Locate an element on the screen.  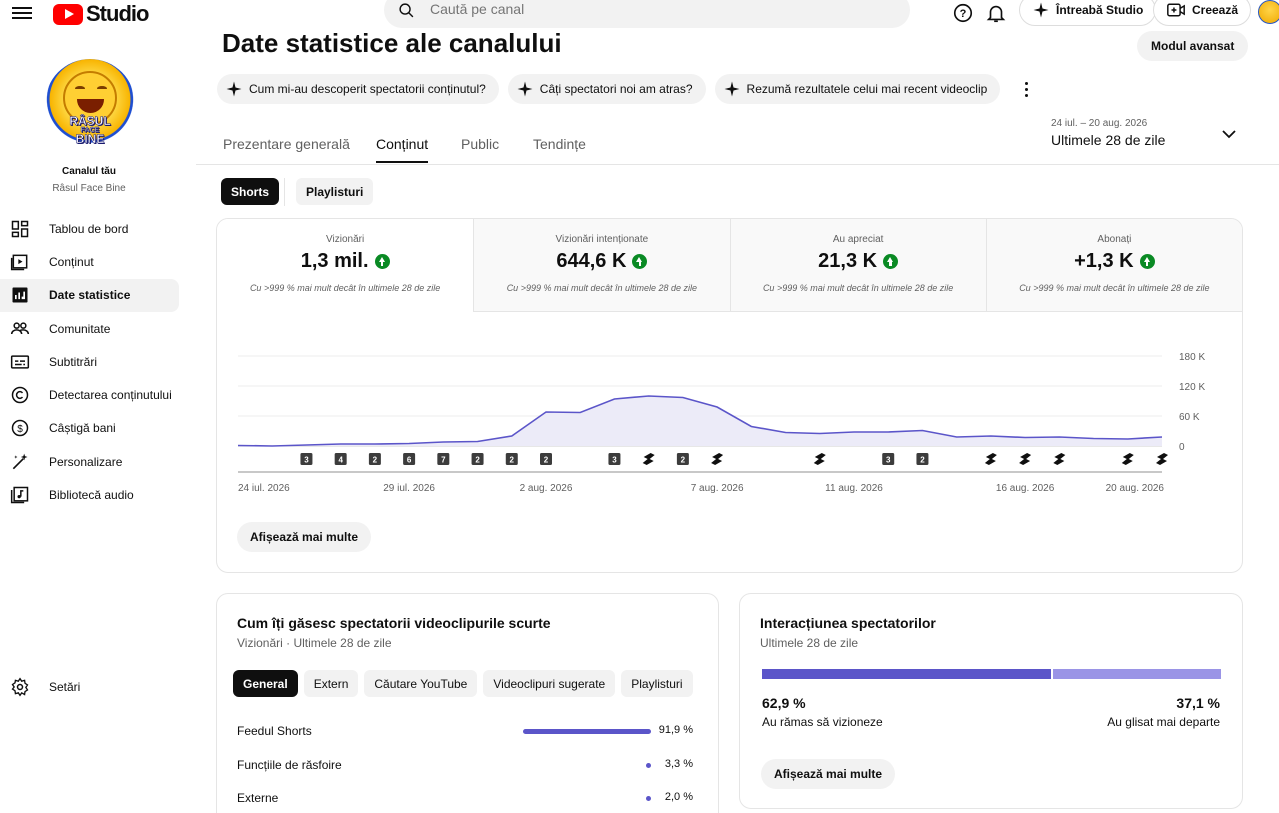
upload-count-label: 4 is located at coordinates (340, 460).